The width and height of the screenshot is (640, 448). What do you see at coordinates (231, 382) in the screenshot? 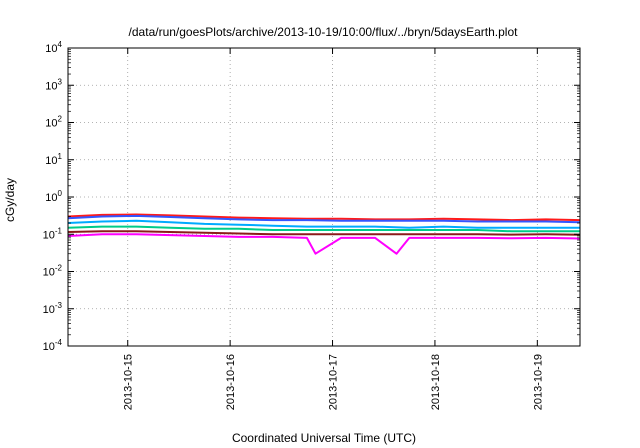
I see `x-tick-label: 2013-10-16` at bounding box center [231, 382].